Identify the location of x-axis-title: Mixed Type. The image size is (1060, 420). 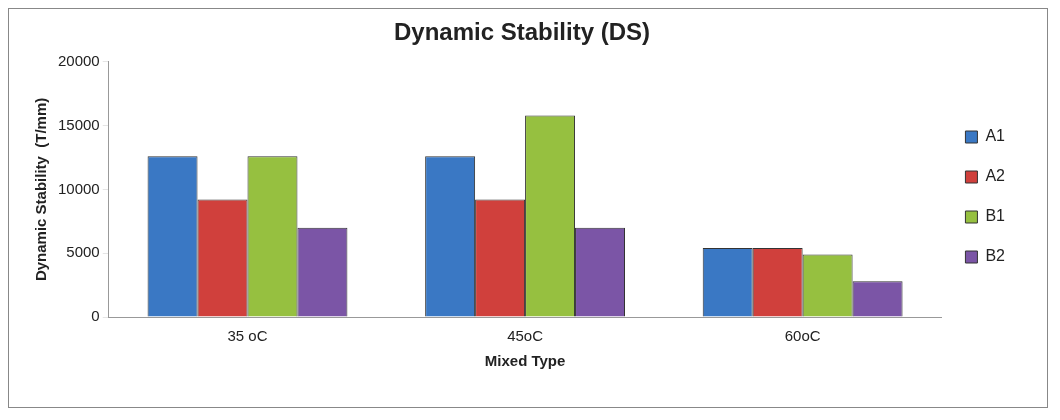
(525, 361).